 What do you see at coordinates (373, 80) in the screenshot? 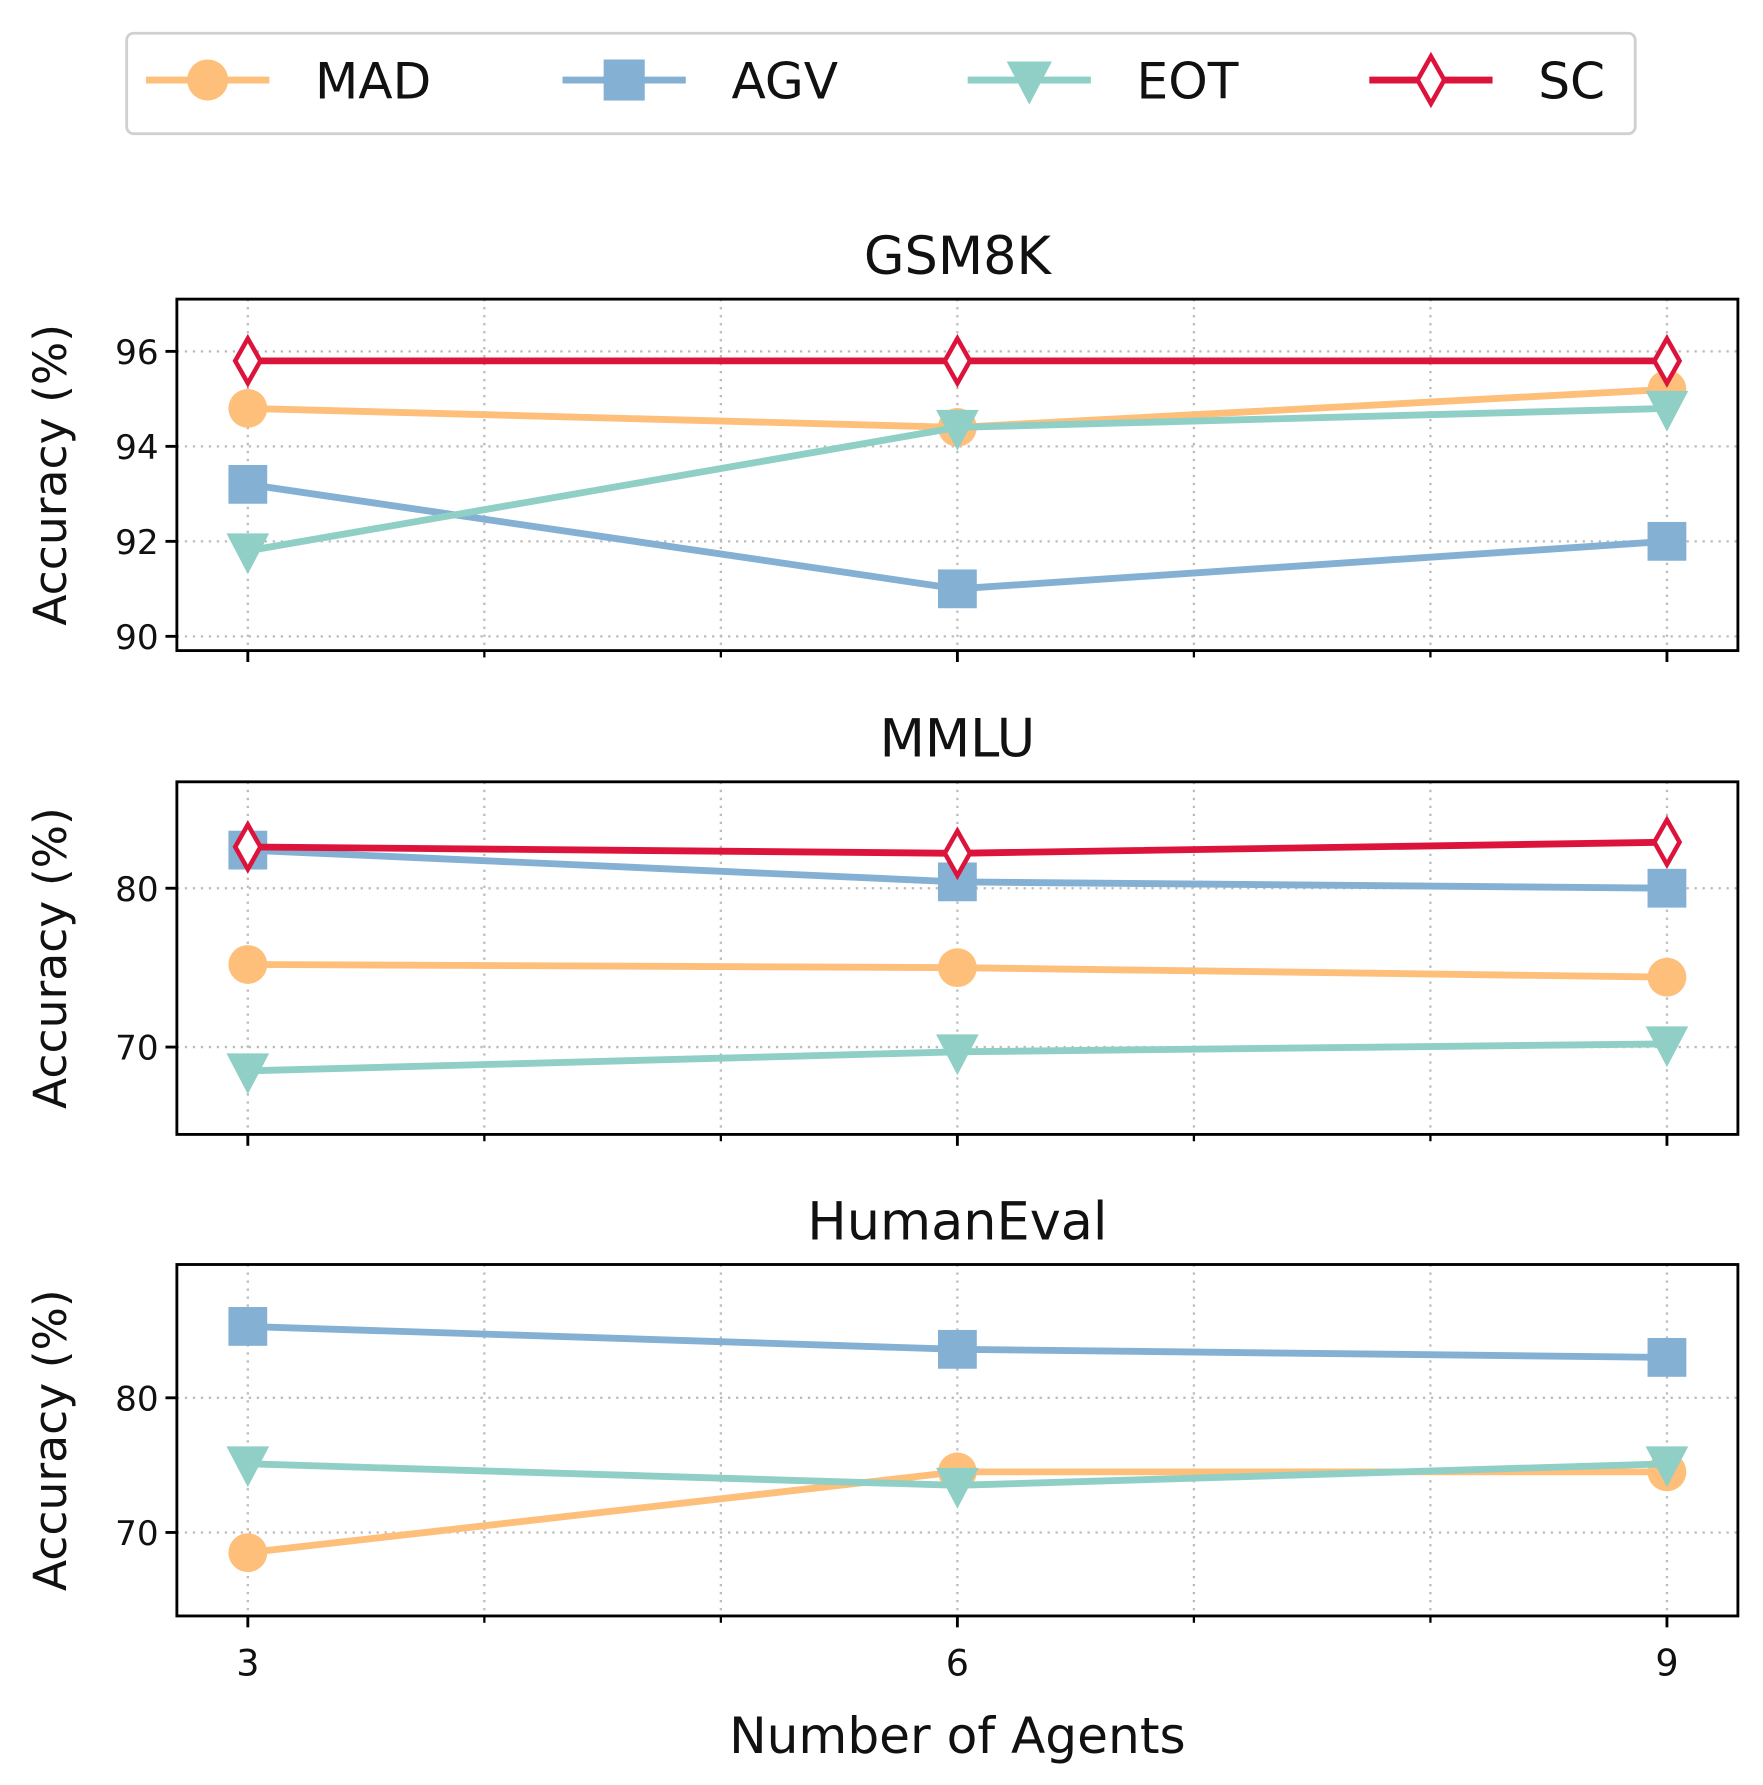
I see `legend-label: MAD` at bounding box center [373, 80].